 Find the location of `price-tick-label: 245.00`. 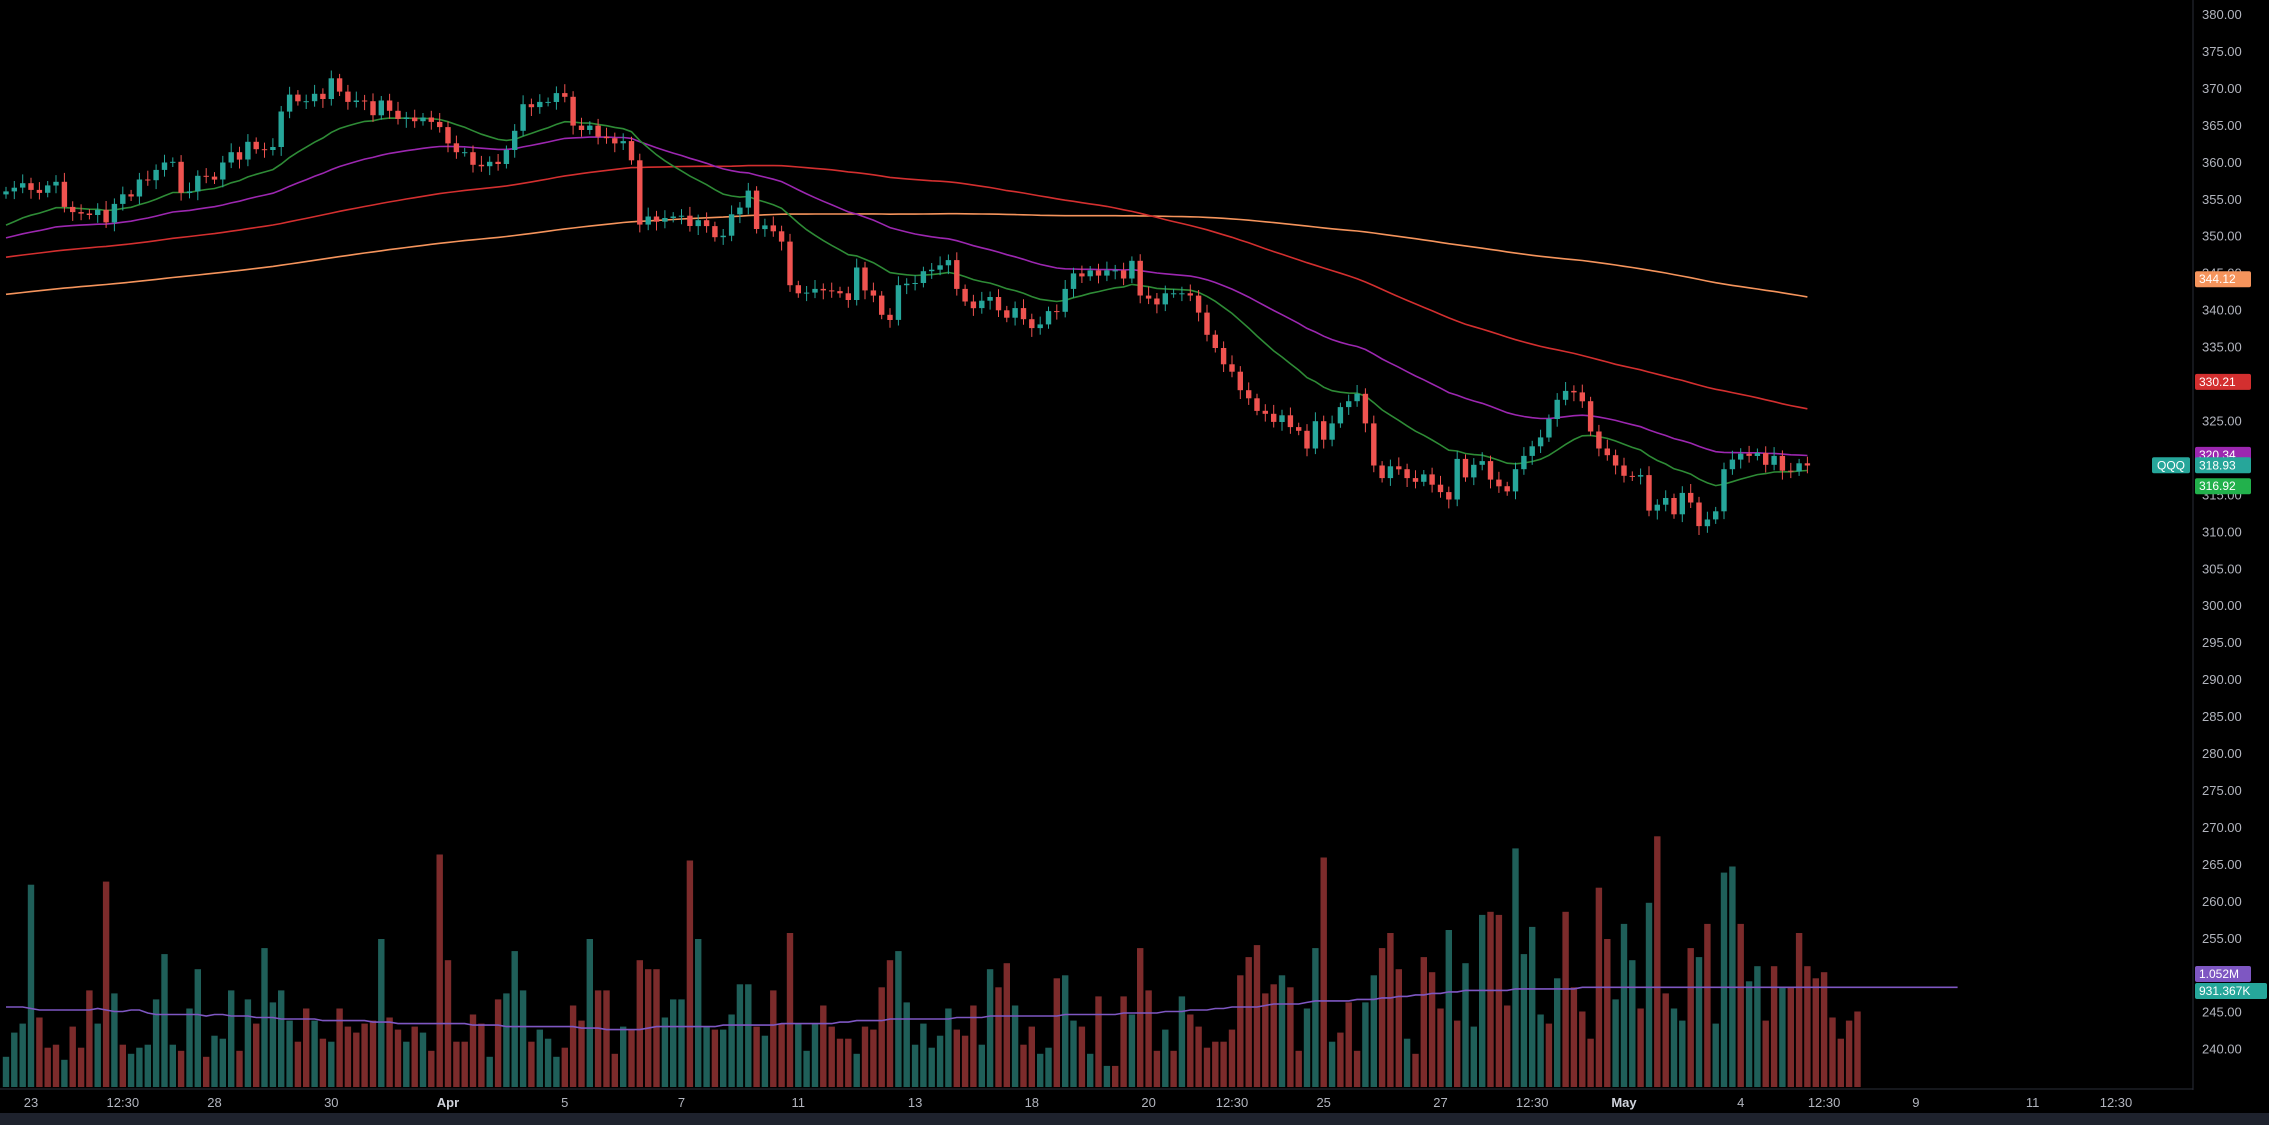

price-tick-label: 245.00 is located at coordinates (2222, 1012).